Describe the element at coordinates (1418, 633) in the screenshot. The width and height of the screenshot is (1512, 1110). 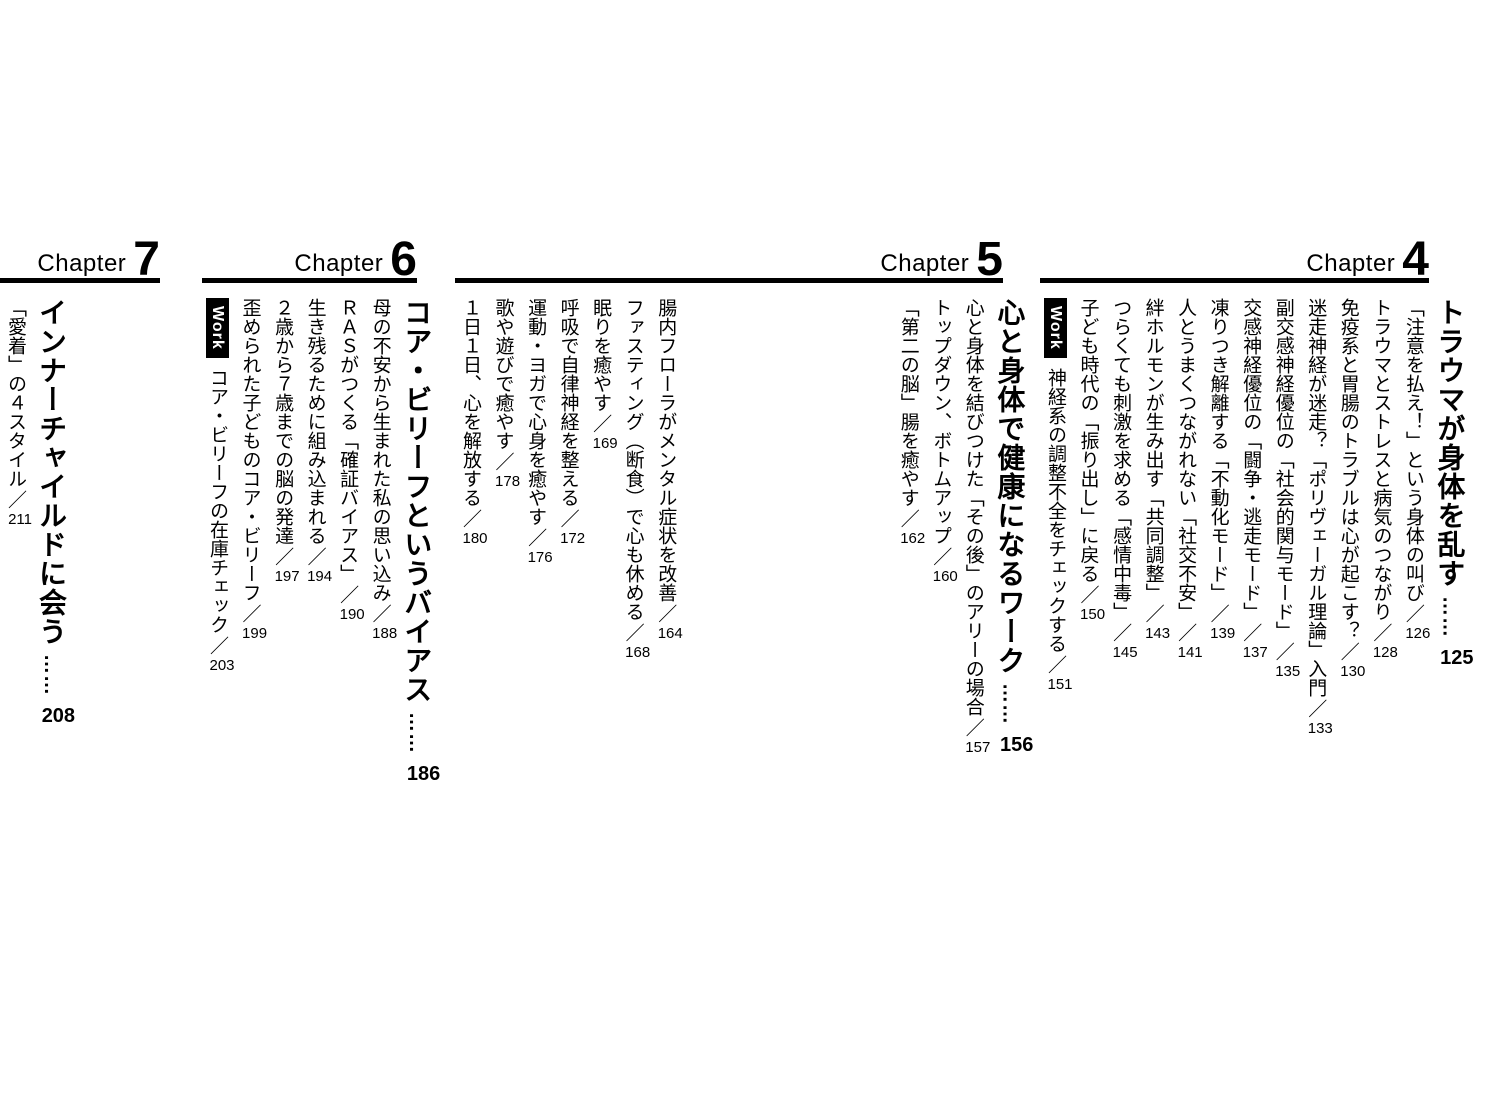
I see `page-number: 126` at that location.